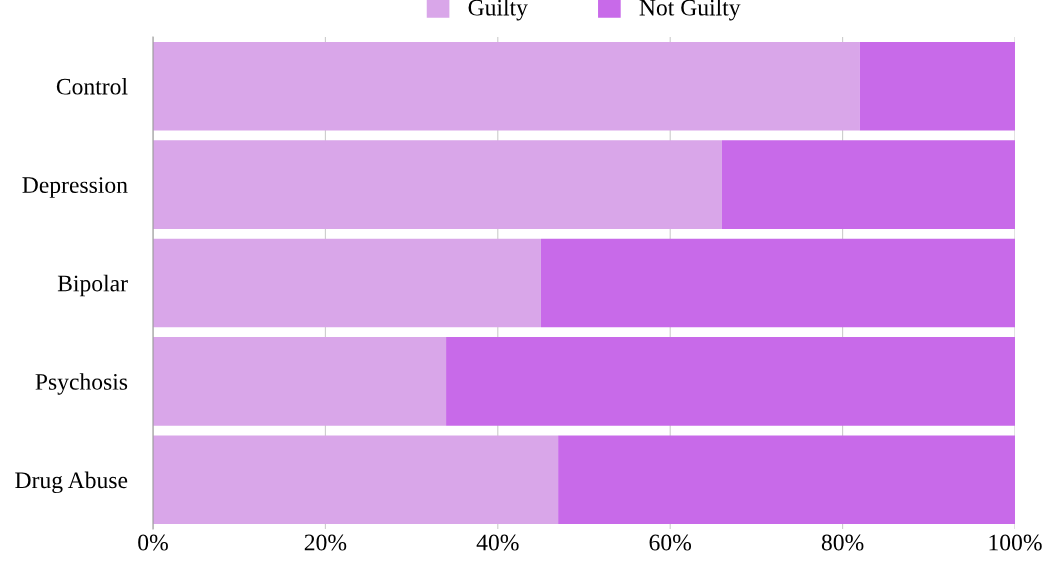  I want to click on y-tick-label: Bipolar, so click(92, 285).